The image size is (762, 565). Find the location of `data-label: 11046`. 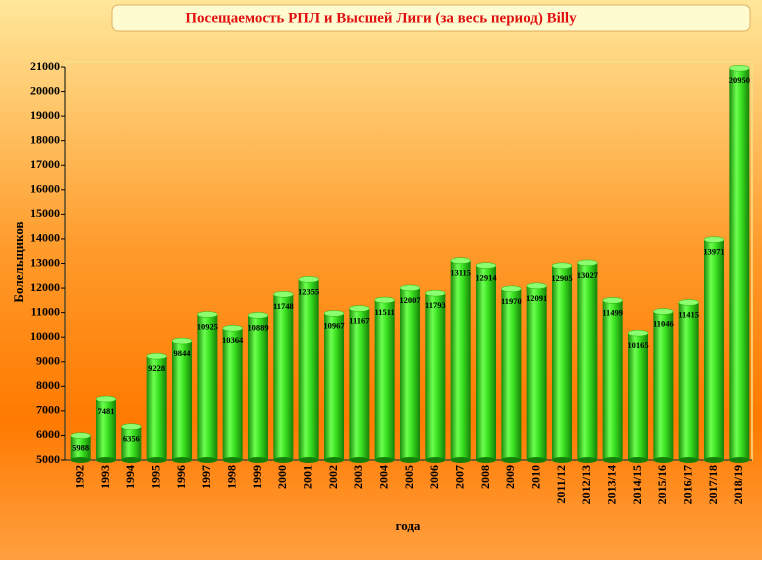

data-label: 11046 is located at coordinates (663, 323).